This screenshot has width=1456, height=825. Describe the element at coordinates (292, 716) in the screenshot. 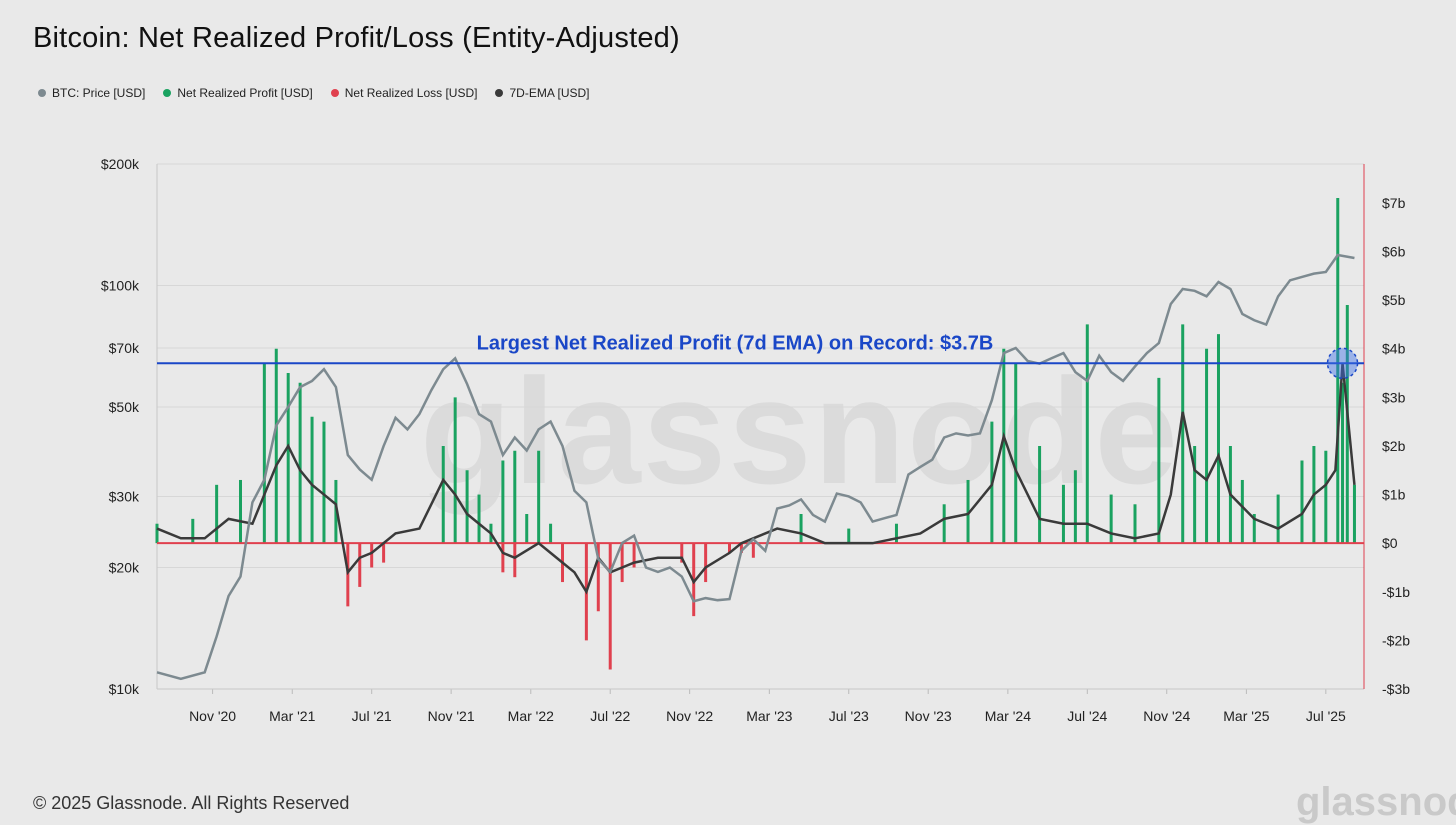

I see `x-tick-label: Mar '21` at that location.